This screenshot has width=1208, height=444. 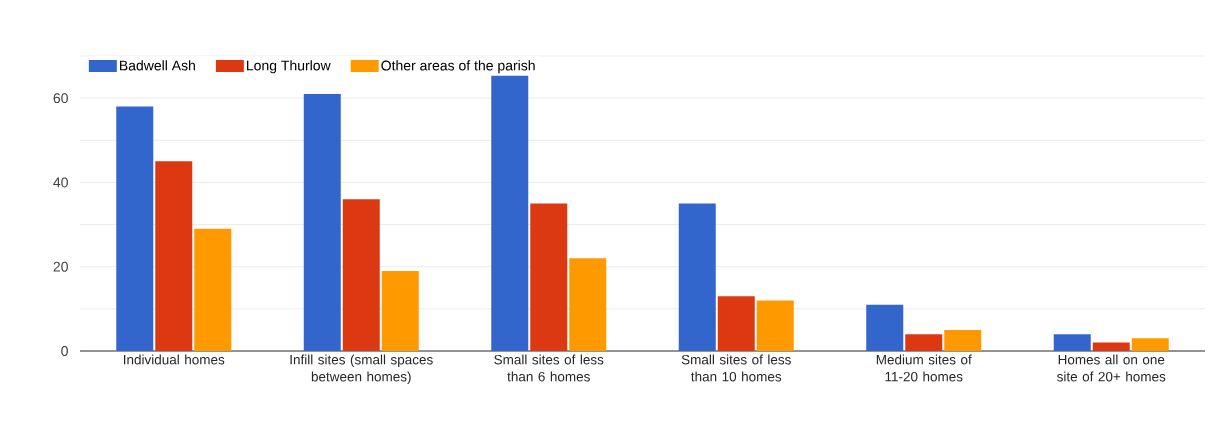 I want to click on x-tick-label: Homes all on one site of 20+ homes, so click(x=1111, y=368).